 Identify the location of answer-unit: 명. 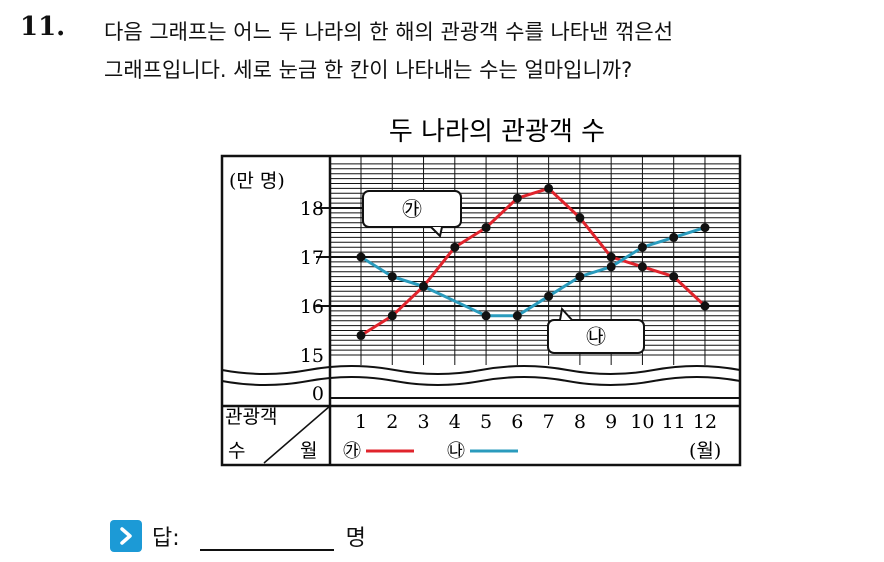
(355, 538).